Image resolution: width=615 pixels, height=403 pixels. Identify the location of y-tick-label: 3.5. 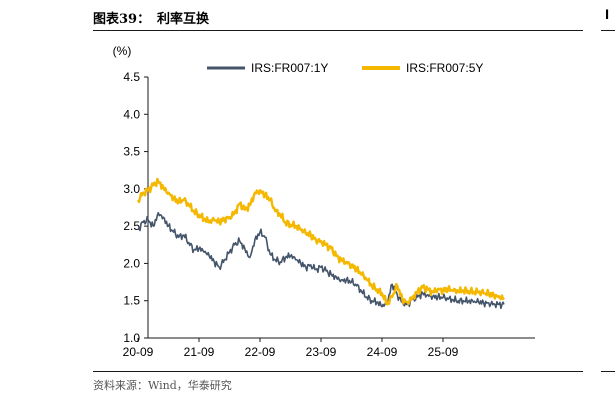
(131, 152).